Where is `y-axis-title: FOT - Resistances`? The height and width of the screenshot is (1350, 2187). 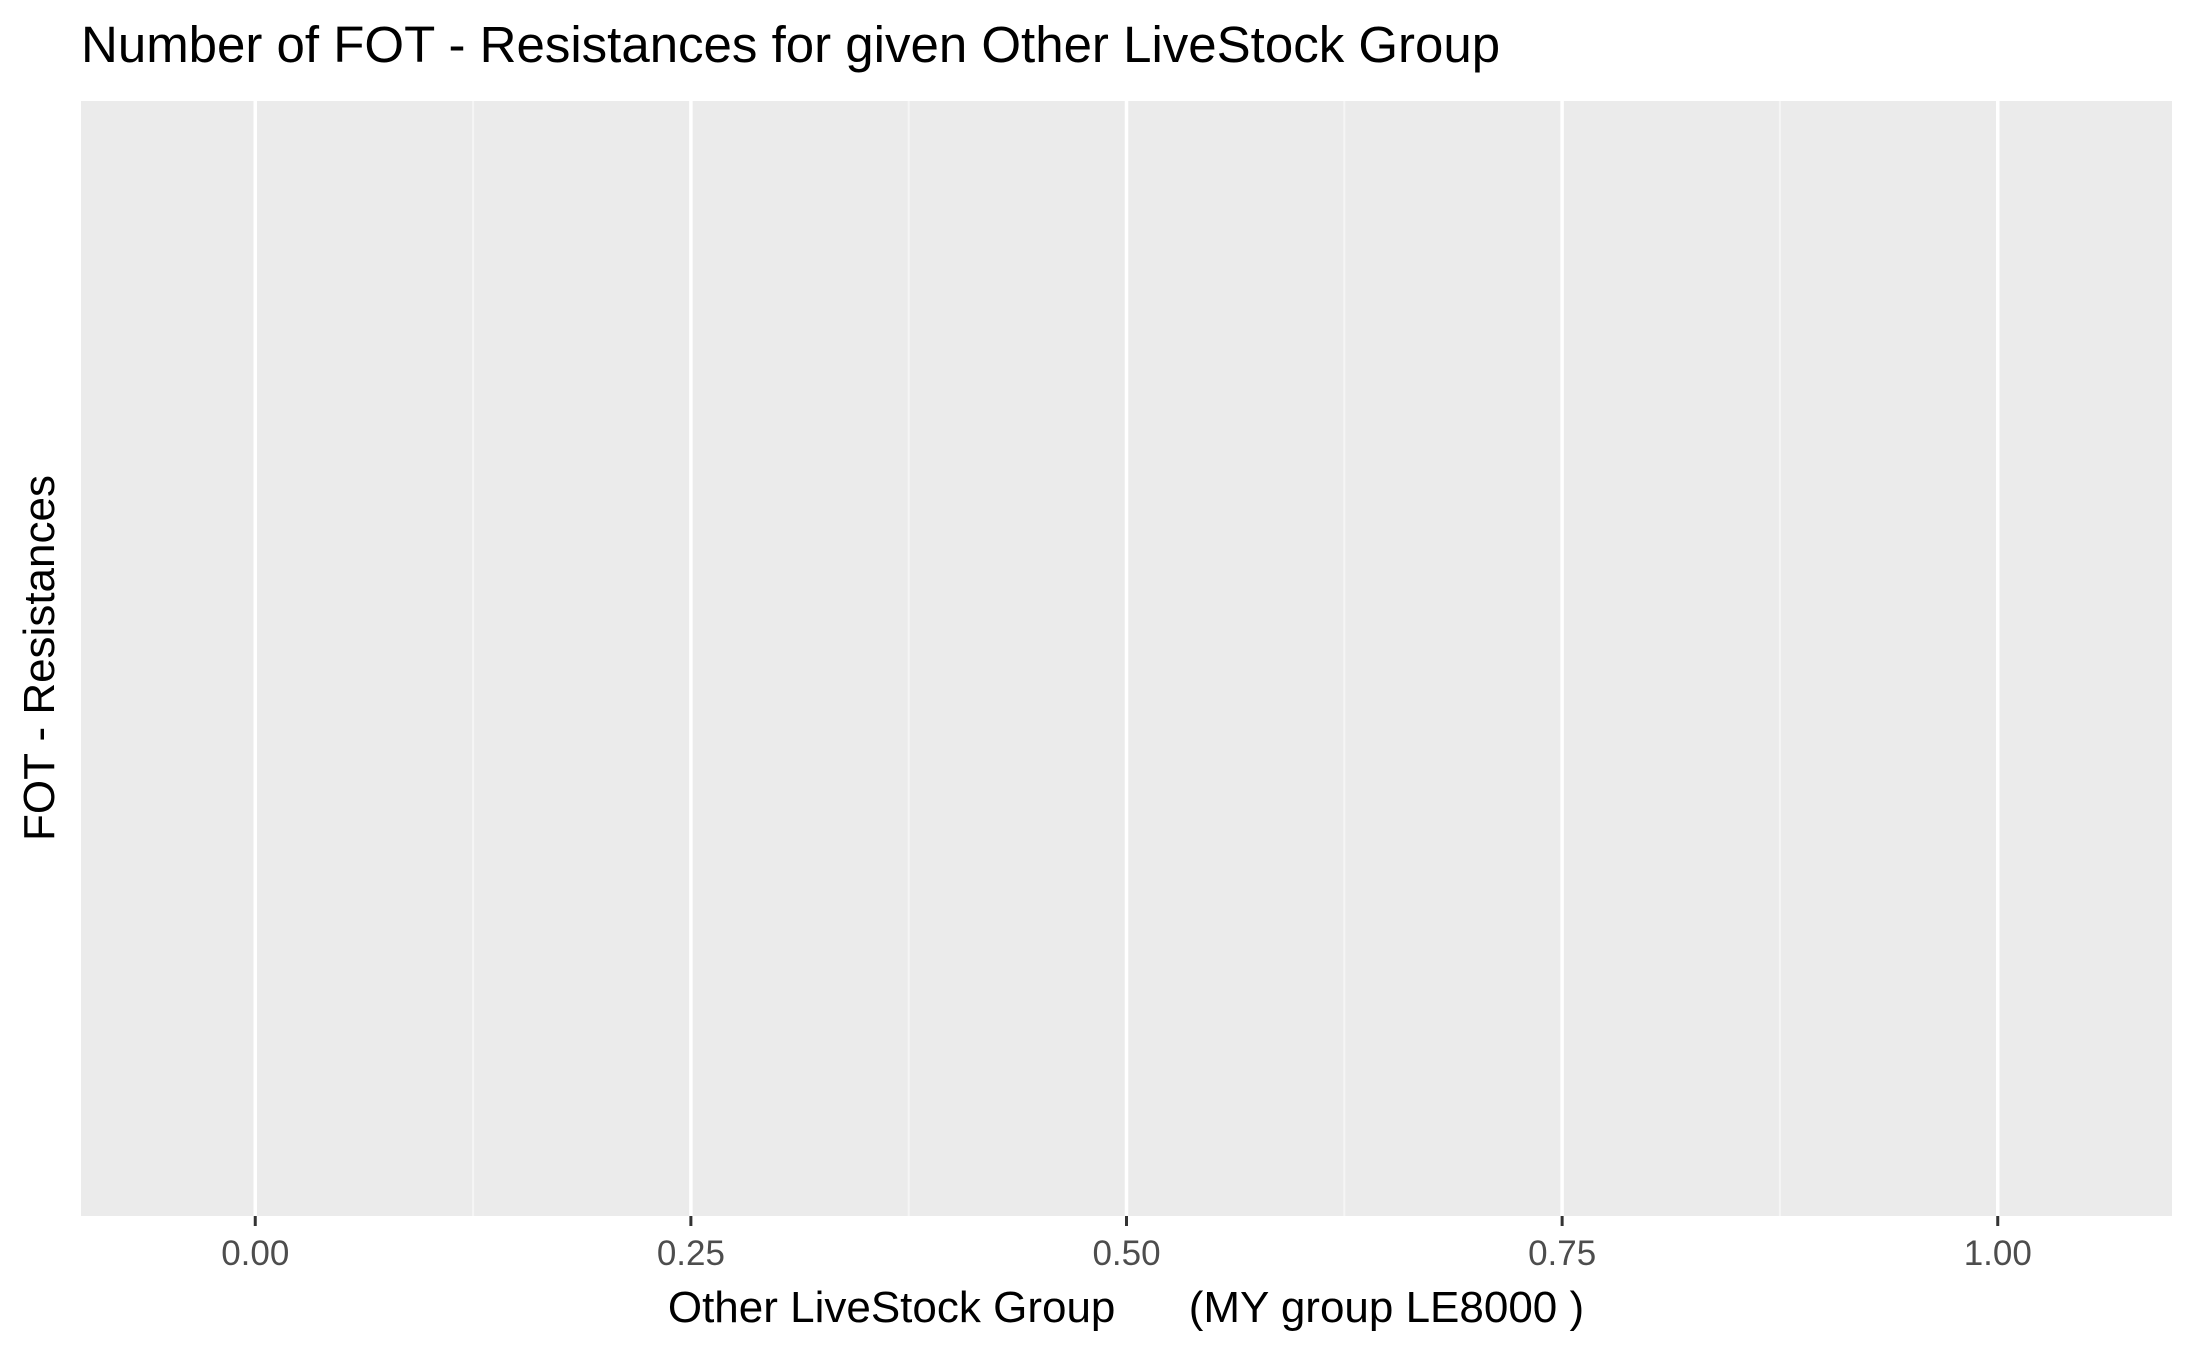 y-axis-title: FOT - Resistances is located at coordinates (39, 658).